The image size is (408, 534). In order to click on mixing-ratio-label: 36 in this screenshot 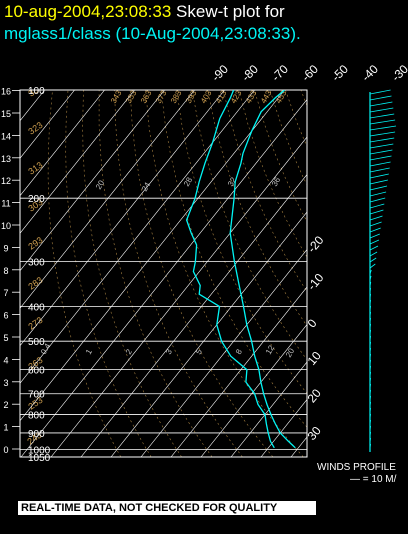, I will do `click(276, 181)`.